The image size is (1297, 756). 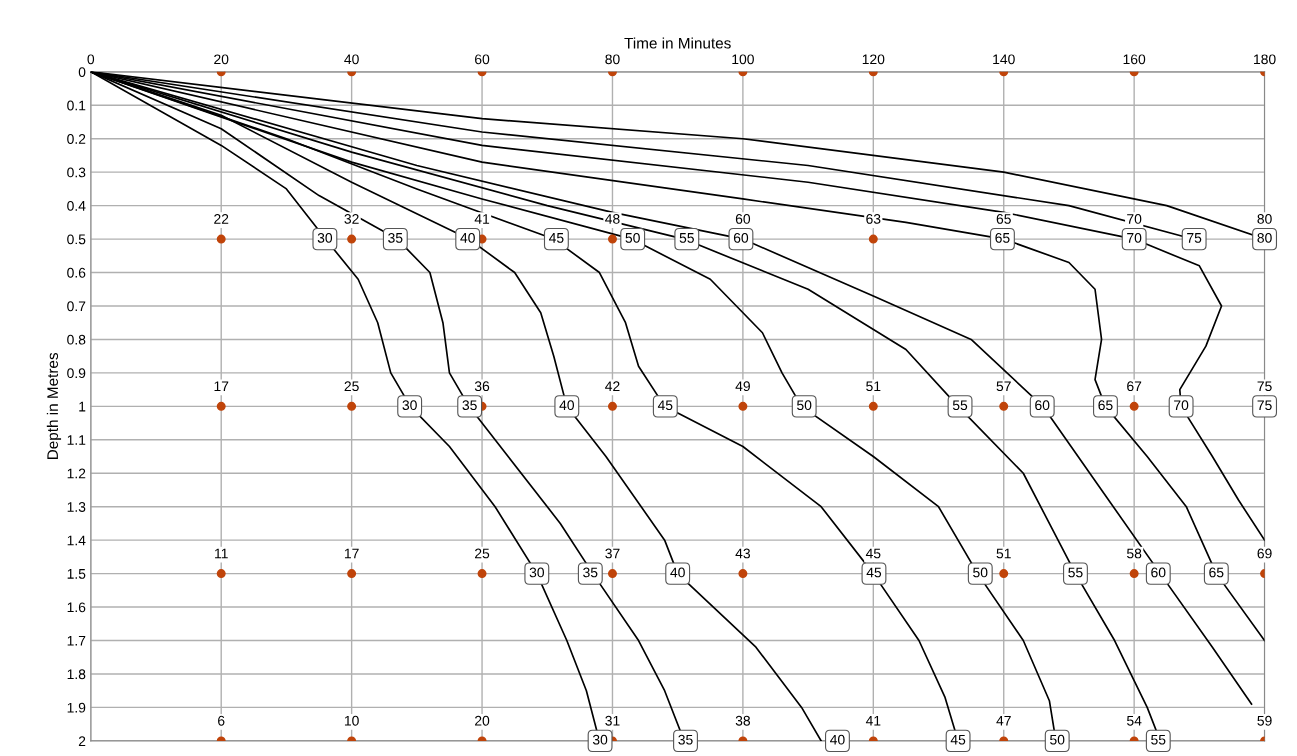 What do you see at coordinates (351, 59) in the screenshot?
I see `x-tick-label: 40` at bounding box center [351, 59].